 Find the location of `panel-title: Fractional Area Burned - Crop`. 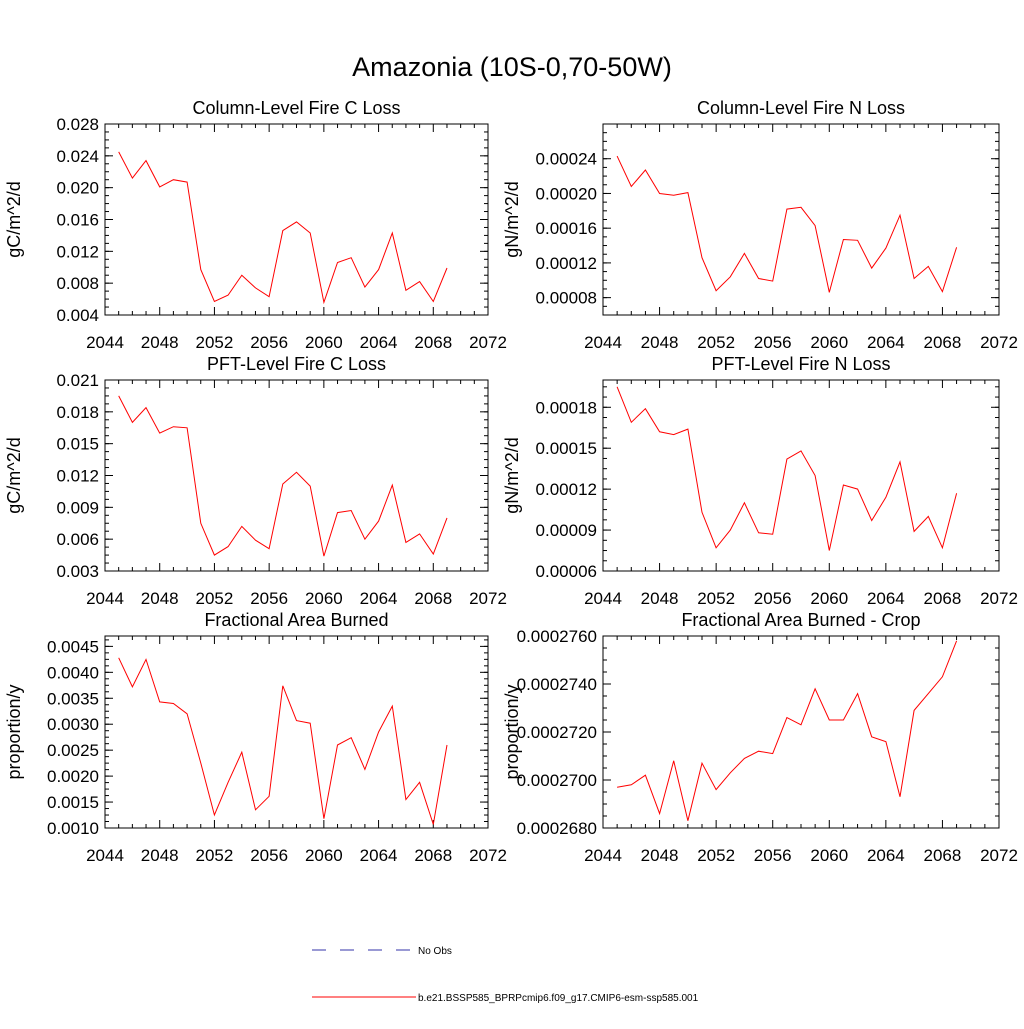

panel-title: Fractional Area Burned - Crop is located at coordinates (800, 620).